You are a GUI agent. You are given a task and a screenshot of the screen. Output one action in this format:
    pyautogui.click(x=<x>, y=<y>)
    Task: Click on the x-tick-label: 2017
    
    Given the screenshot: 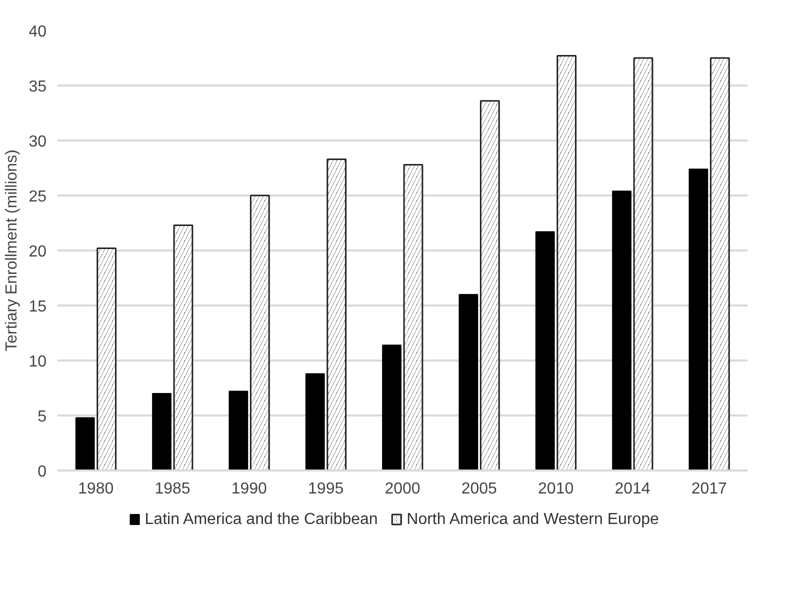 What is the action you would take?
    pyautogui.click(x=709, y=489)
    